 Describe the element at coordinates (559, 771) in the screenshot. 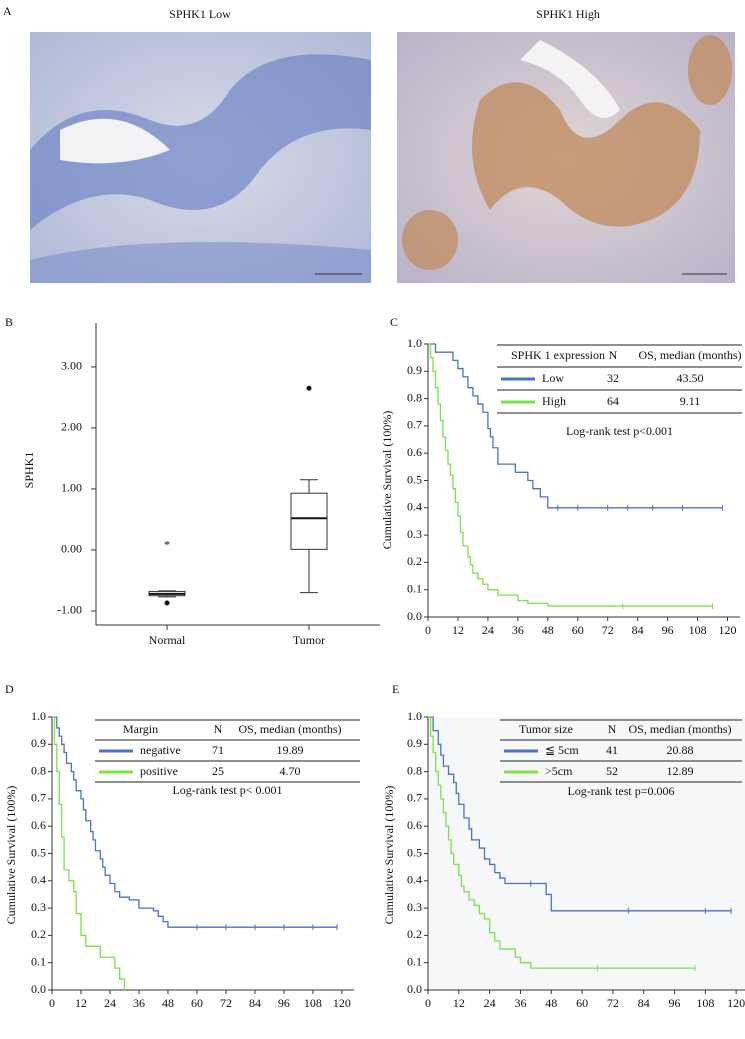

I see `legend-label: >5cm` at that location.